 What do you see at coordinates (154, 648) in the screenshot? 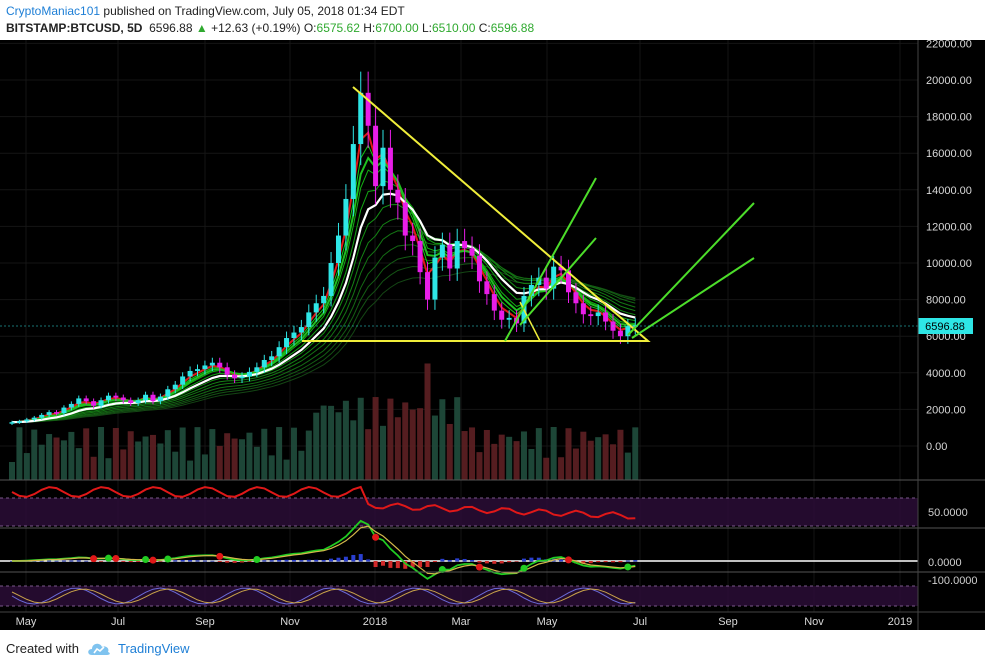
I see `tradingview-brand-link: TradingView` at bounding box center [154, 648].